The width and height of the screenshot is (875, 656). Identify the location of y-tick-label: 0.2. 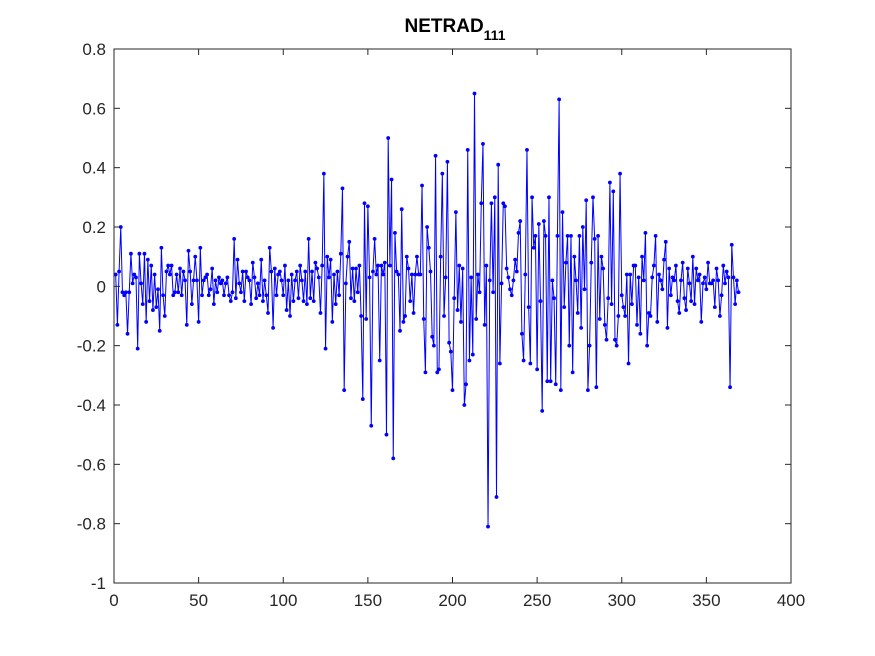
(94, 227).